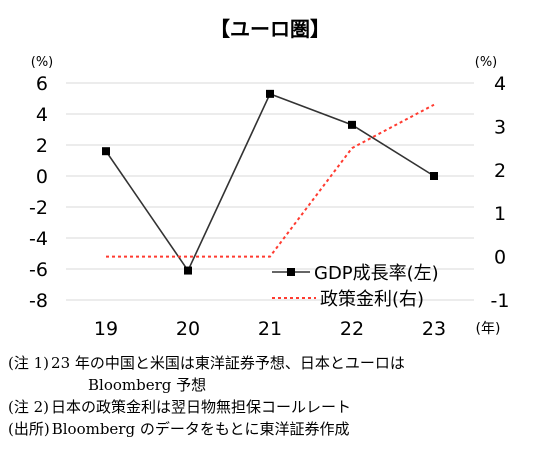  What do you see at coordinates (147, 385) in the screenshot?
I see `note-1-continued-text: Bloomberg 予想` at bounding box center [147, 385].